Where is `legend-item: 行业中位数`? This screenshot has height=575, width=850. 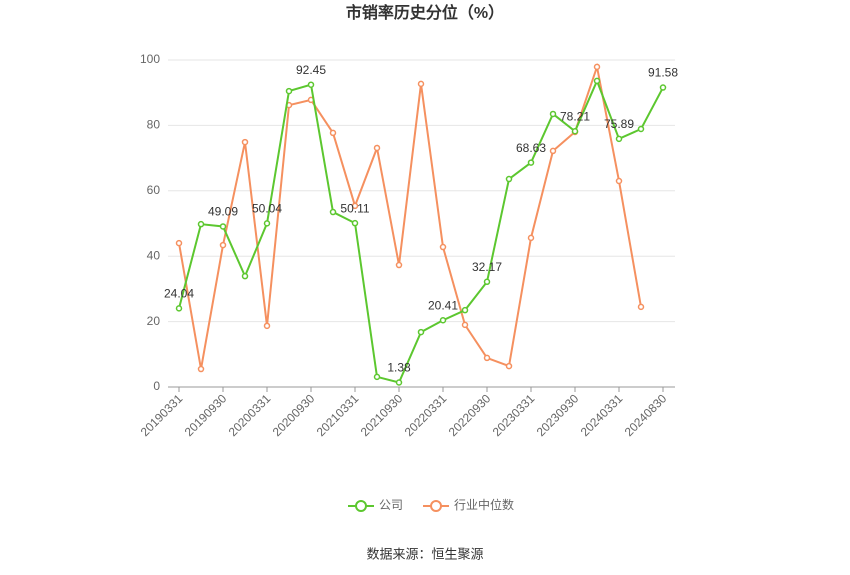
legend-item: 行业中位数 is located at coordinates (468, 504).